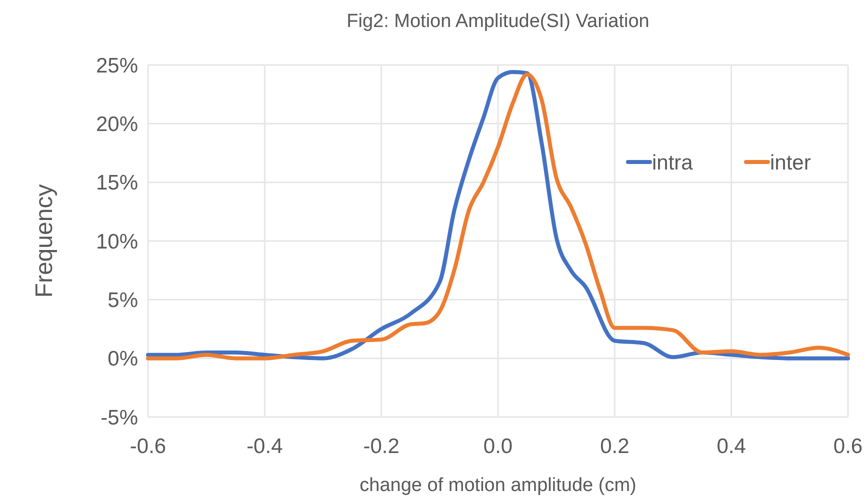  What do you see at coordinates (790, 162) in the screenshot?
I see `legend-label: inter` at bounding box center [790, 162].